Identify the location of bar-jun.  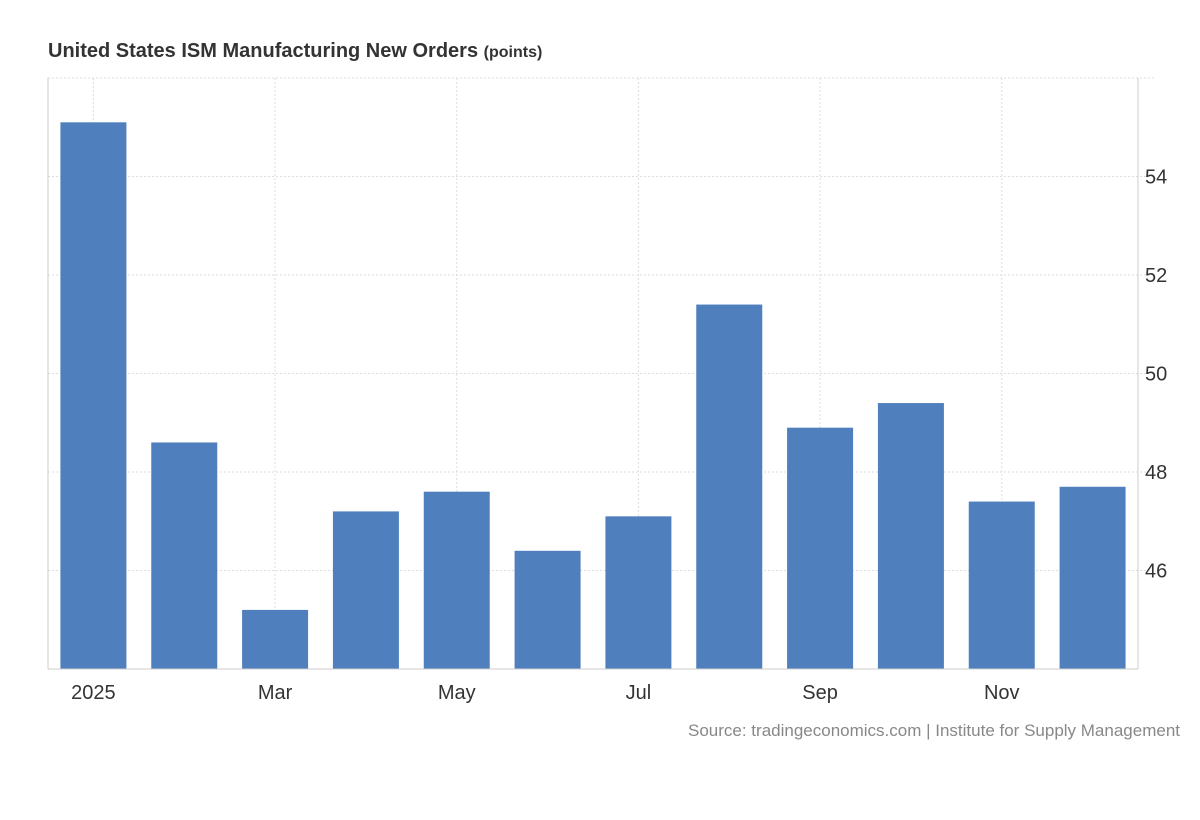
(547, 609).